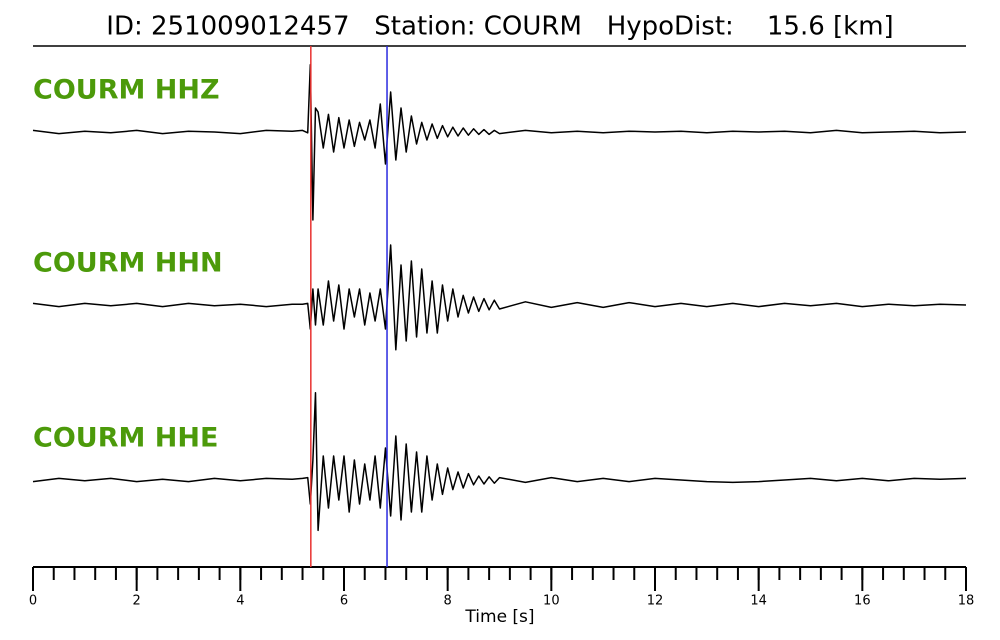  I want to click on x-tick-label: 14, so click(758, 601).